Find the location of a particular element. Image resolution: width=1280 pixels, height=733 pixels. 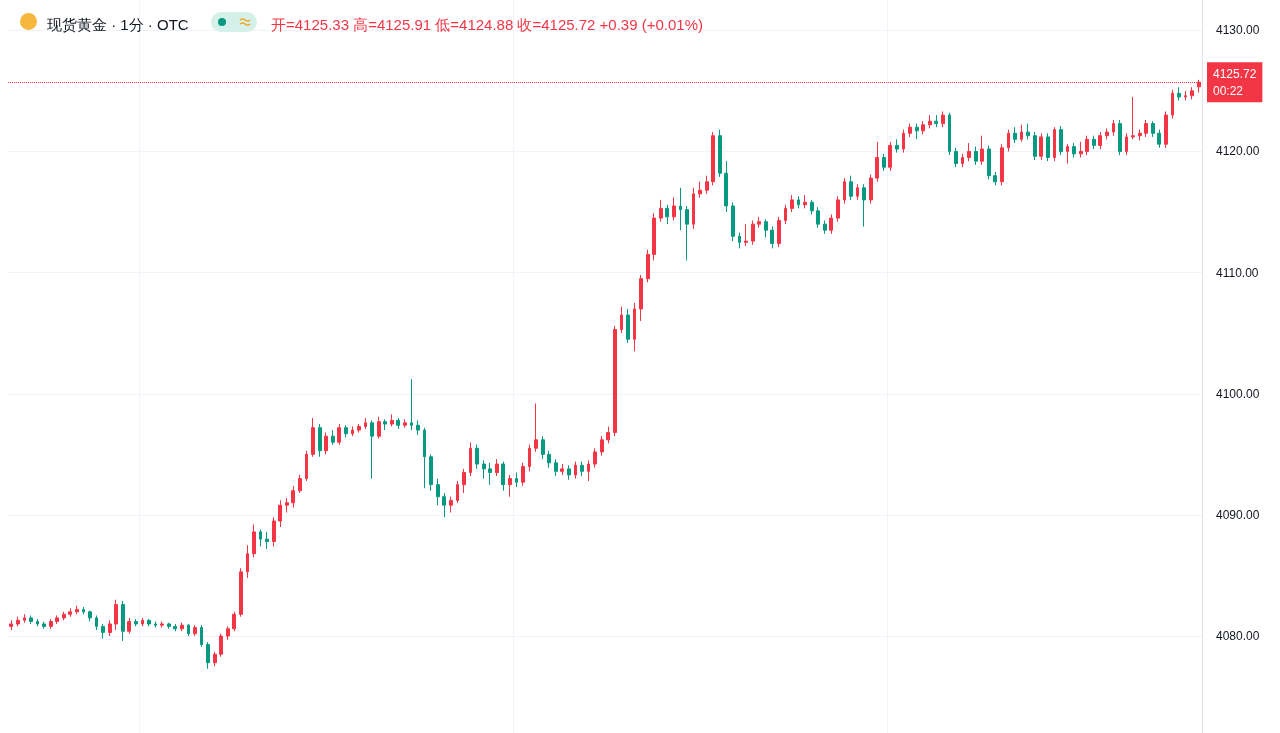

y-tick-label: 4080.00 is located at coordinates (1238, 636).